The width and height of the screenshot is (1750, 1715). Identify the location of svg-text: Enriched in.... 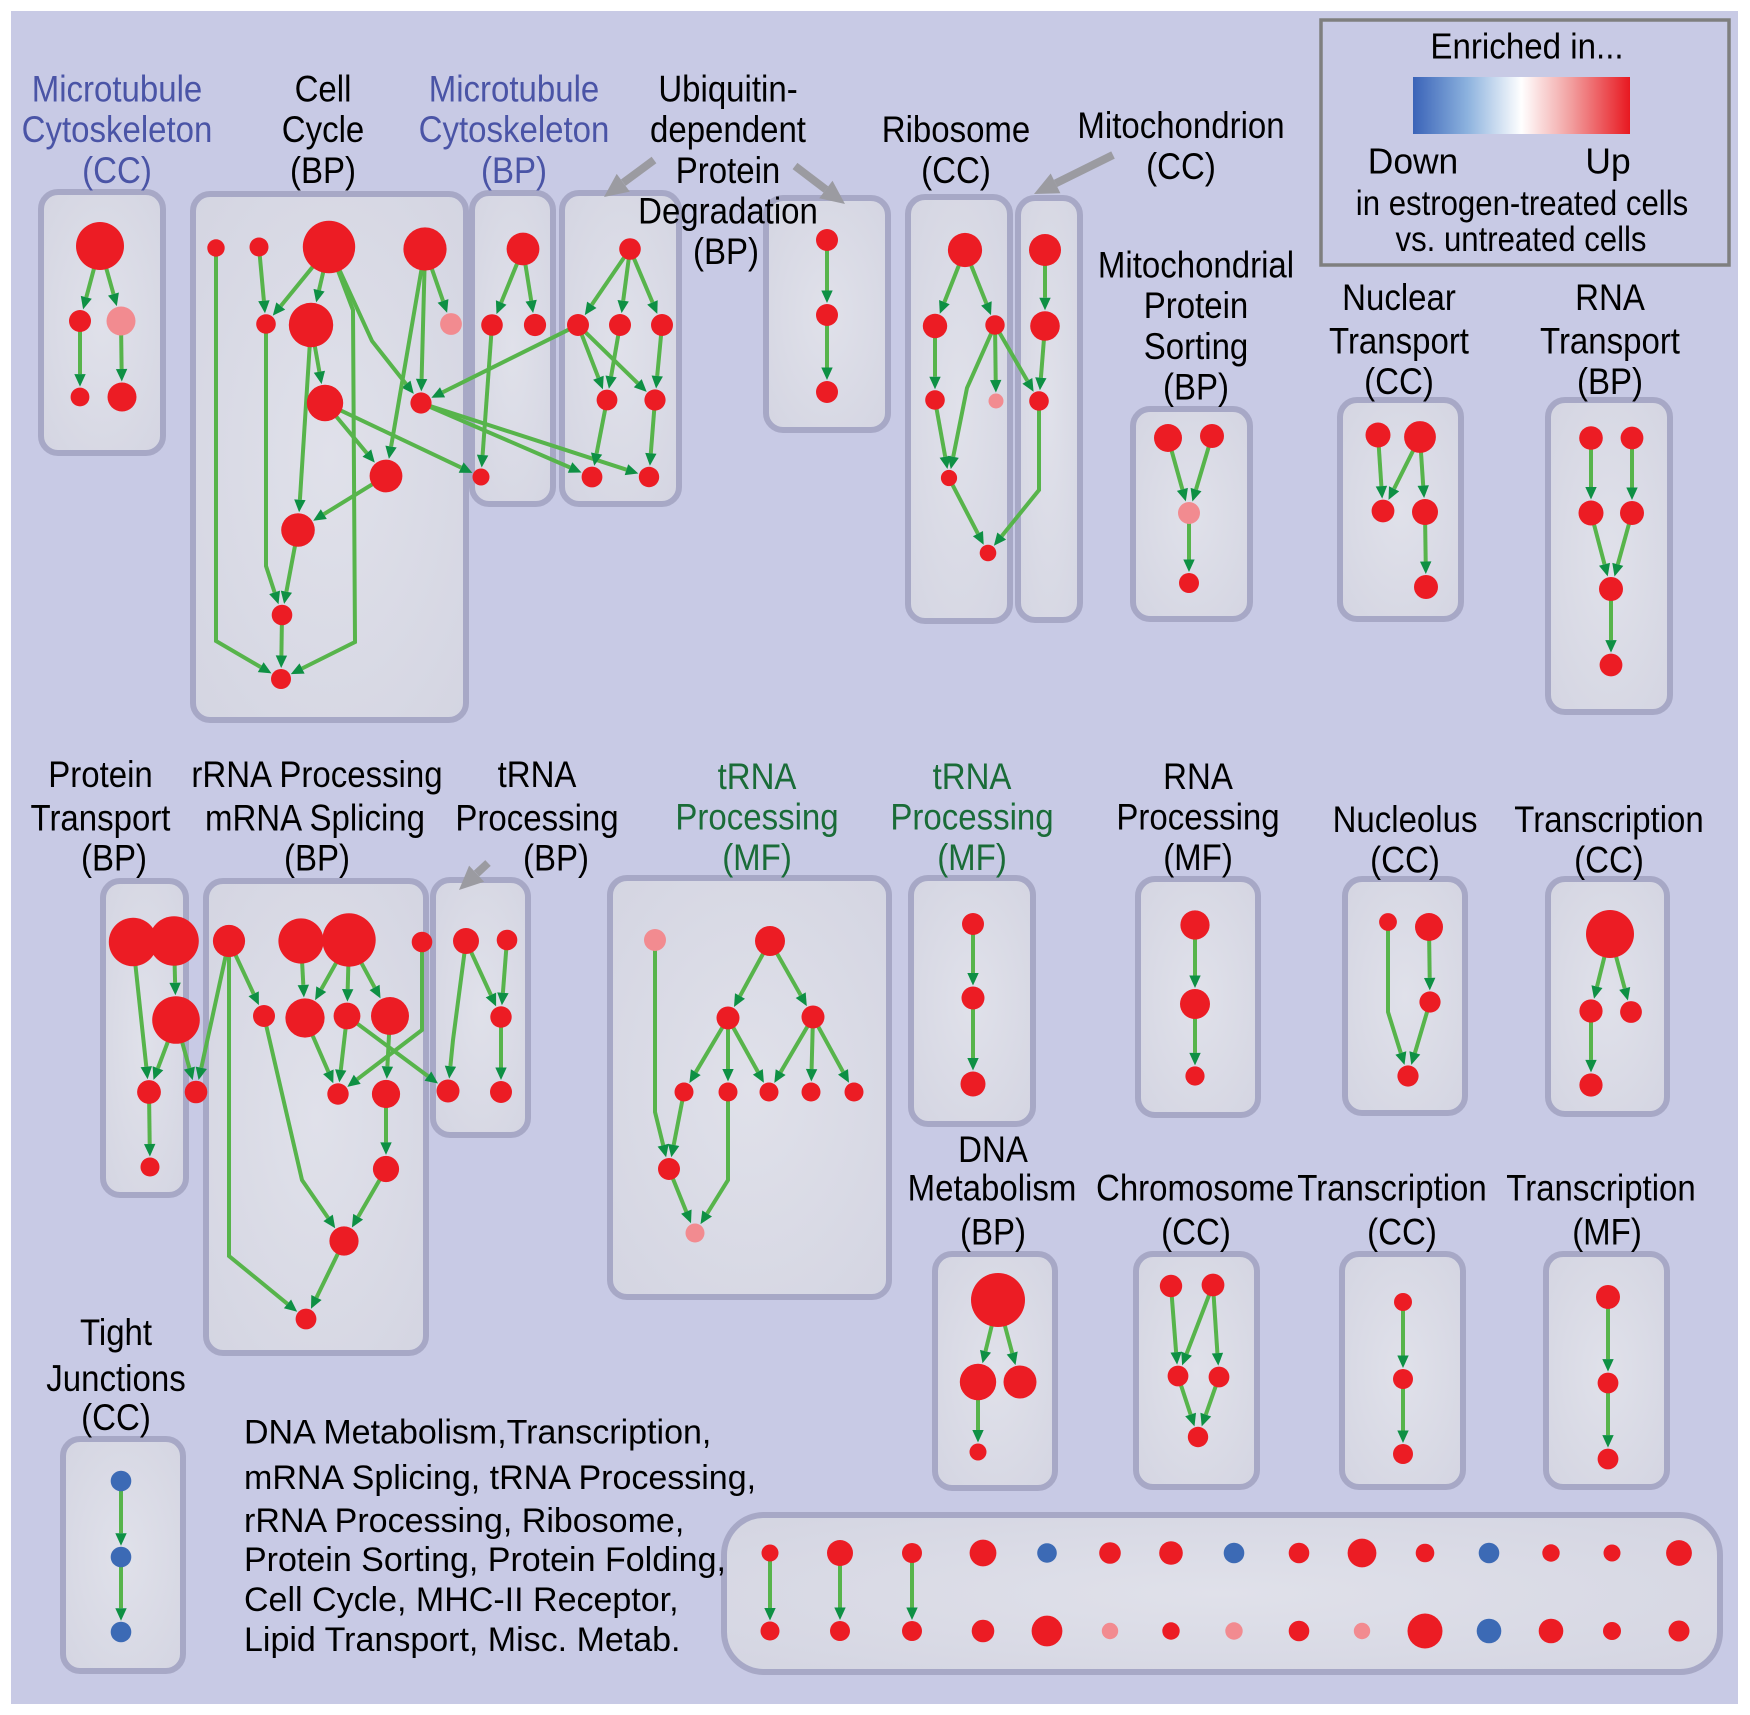
(1526, 47).